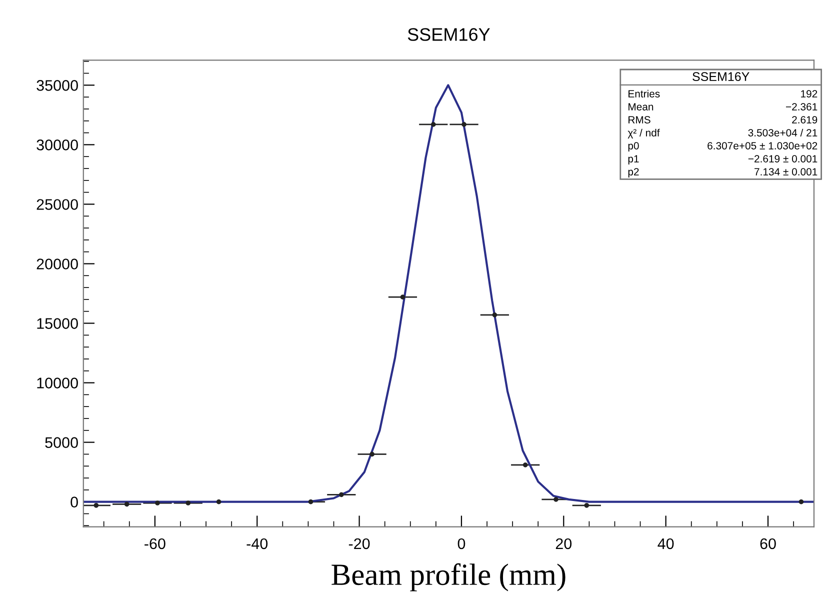 This screenshot has width=834, height=614. Describe the element at coordinates (641, 106) in the screenshot. I see `annotation: Mean` at that location.